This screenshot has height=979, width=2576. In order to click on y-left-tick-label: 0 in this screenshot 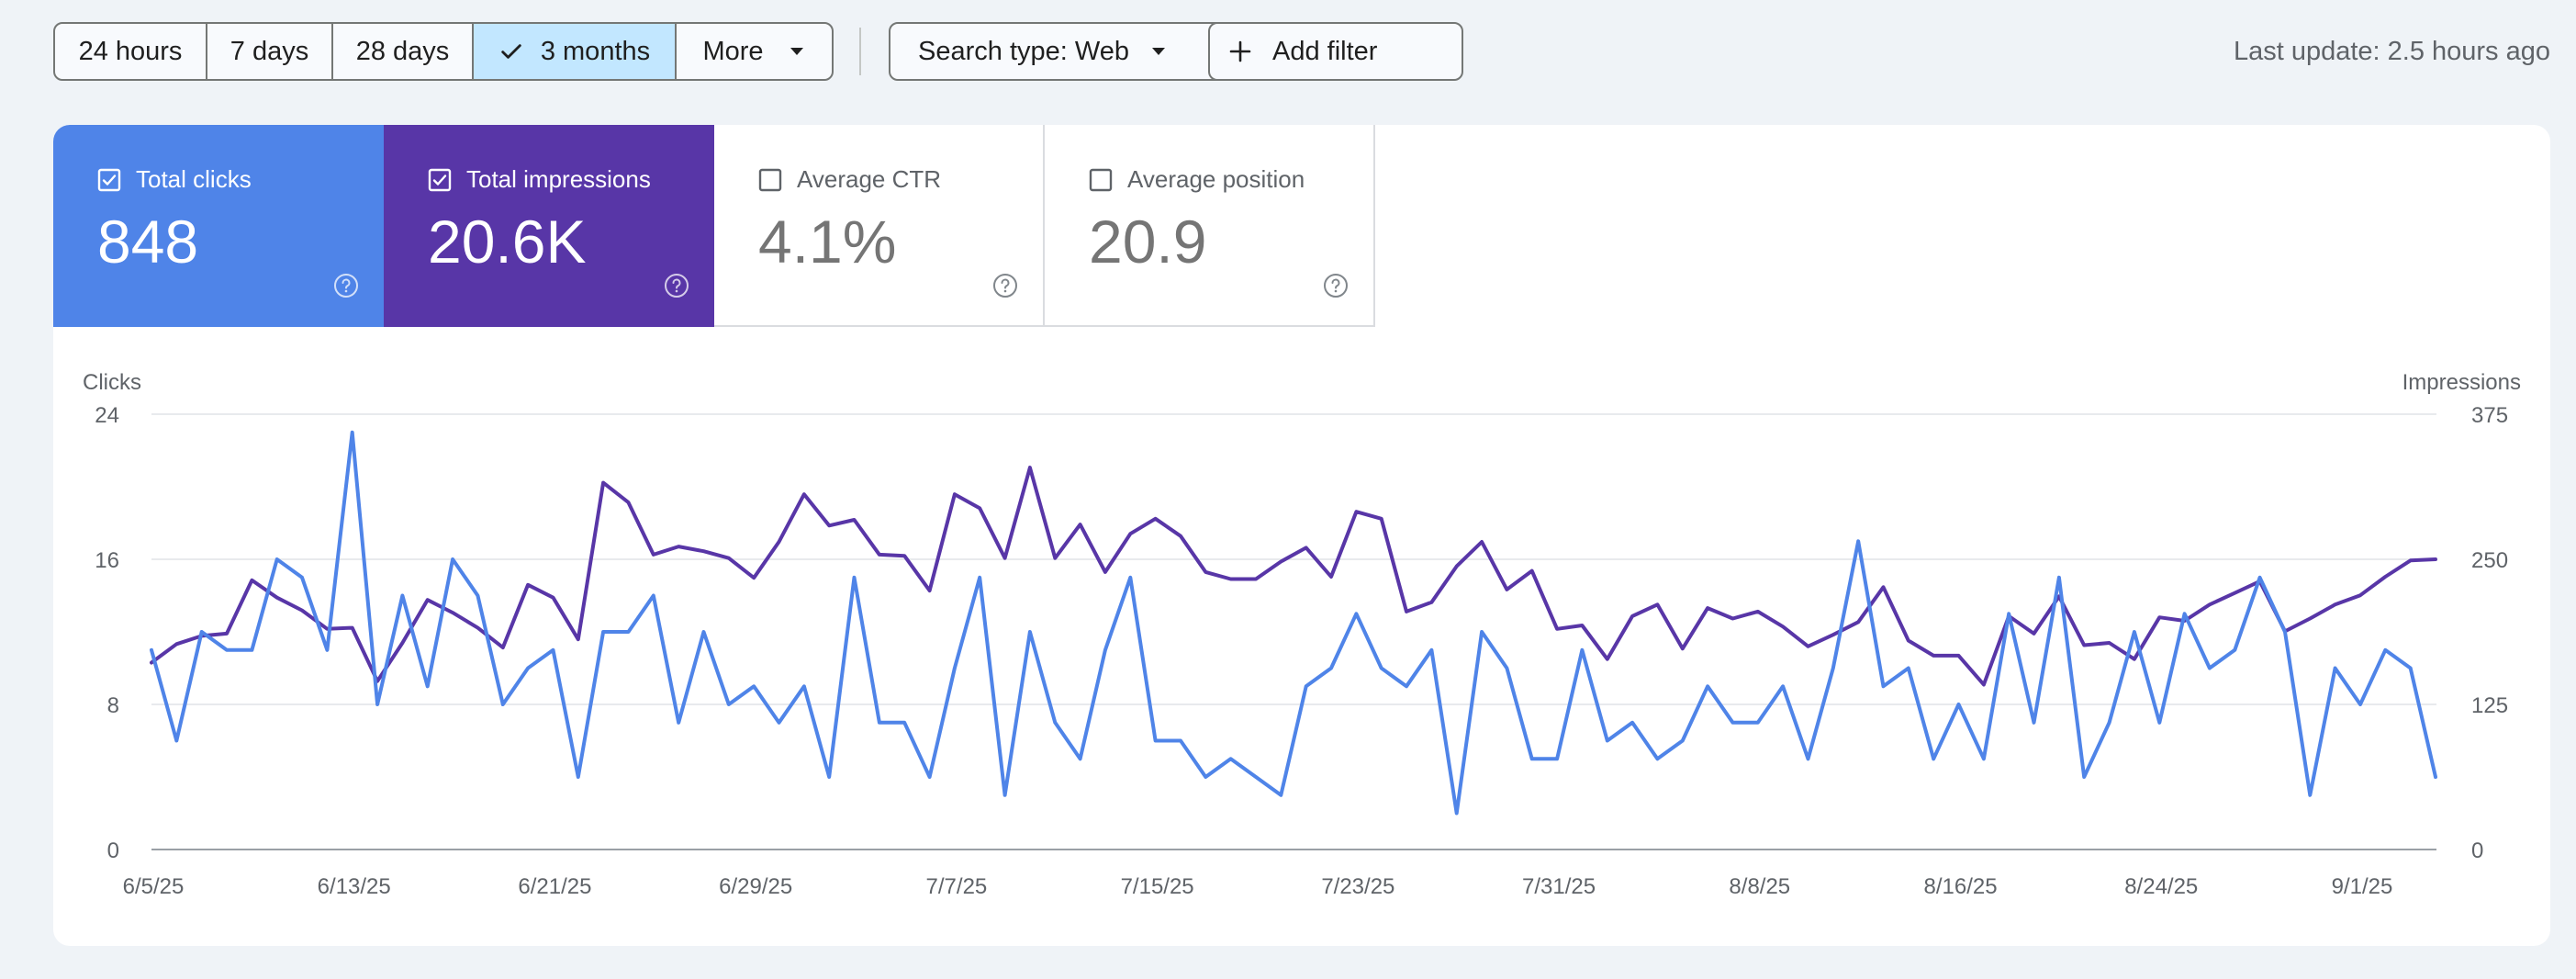, I will do `click(113, 850)`.